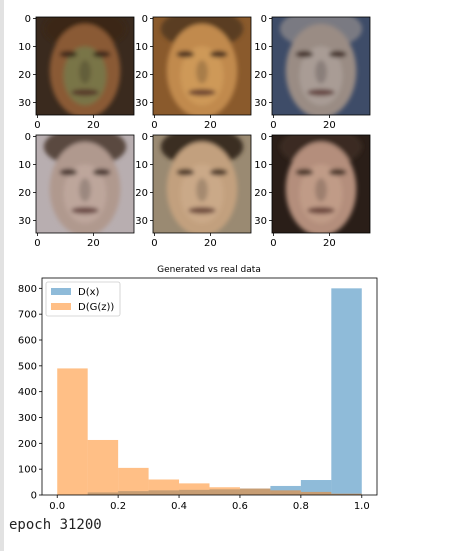 This screenshot has height=551, width=450. I want to click on y-tick-label: 500, so click(27, 366).